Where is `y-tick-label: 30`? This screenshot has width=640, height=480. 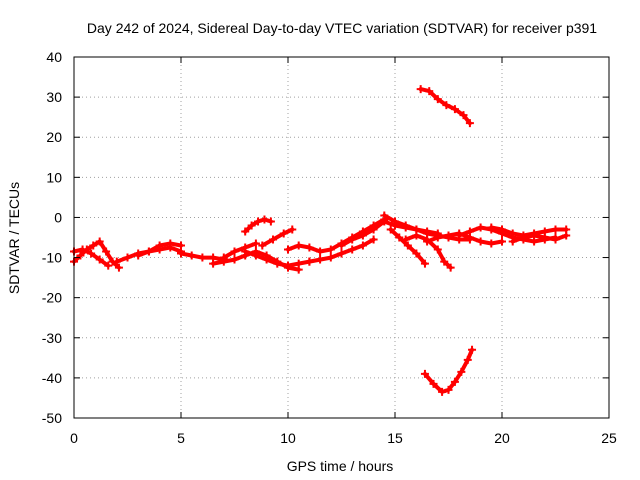 y-tick-label: 30 is located at coordinates (54, 97).